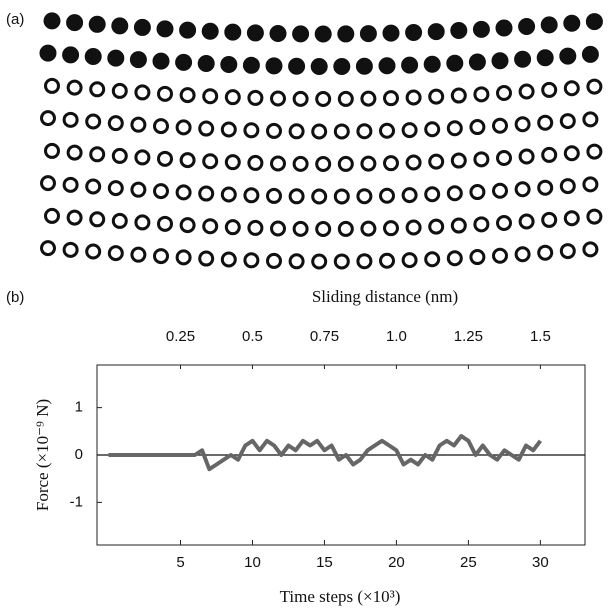 The height and width of the screenshot is (612, 615). Describe the element at coordinates (76, 501) in the screenshot. I see `y-tick-label: -1` at that location.